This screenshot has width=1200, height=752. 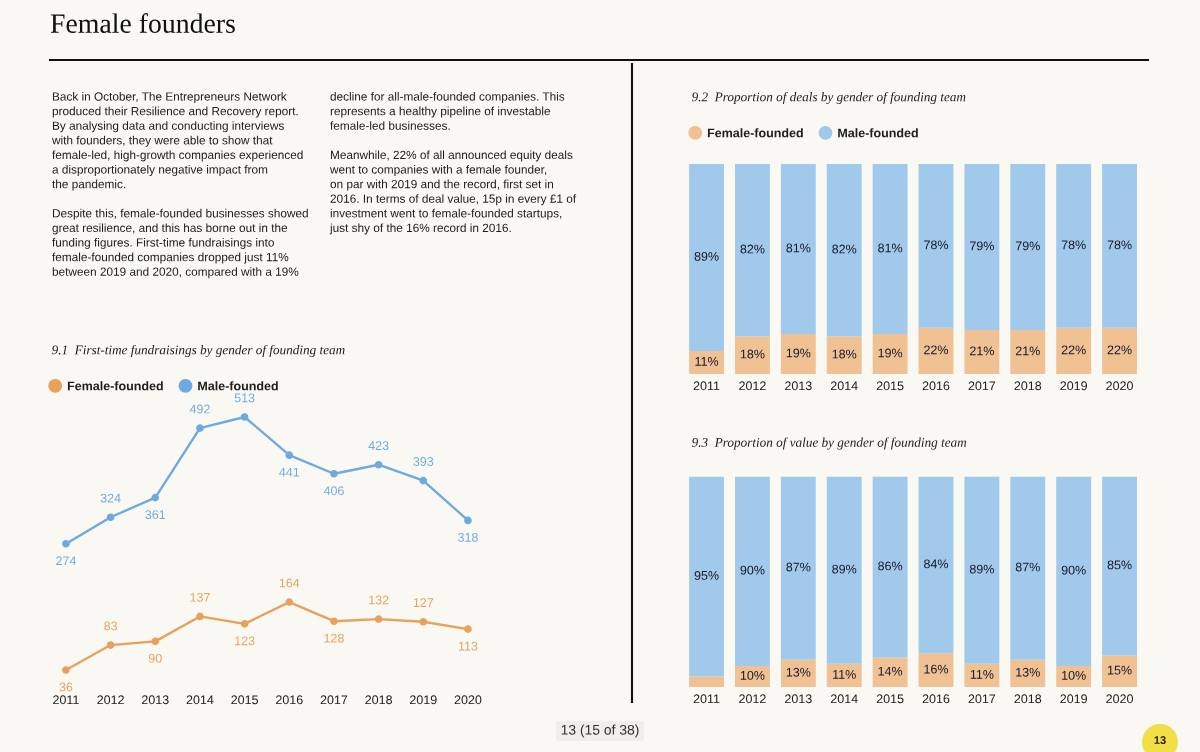 I want to click on data-label: 79%, so click(x=982, y=246).